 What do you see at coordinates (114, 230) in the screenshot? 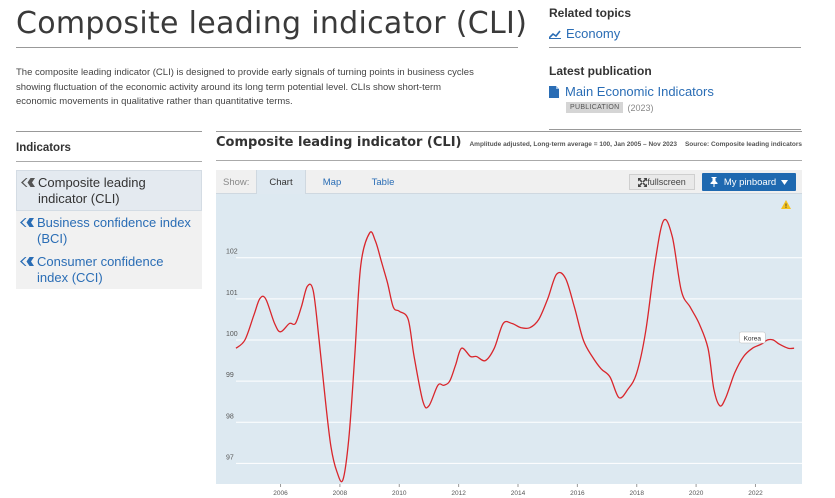
I see `indicator-label: Business confidence index (BCI)` at bounding box center [114, 230].